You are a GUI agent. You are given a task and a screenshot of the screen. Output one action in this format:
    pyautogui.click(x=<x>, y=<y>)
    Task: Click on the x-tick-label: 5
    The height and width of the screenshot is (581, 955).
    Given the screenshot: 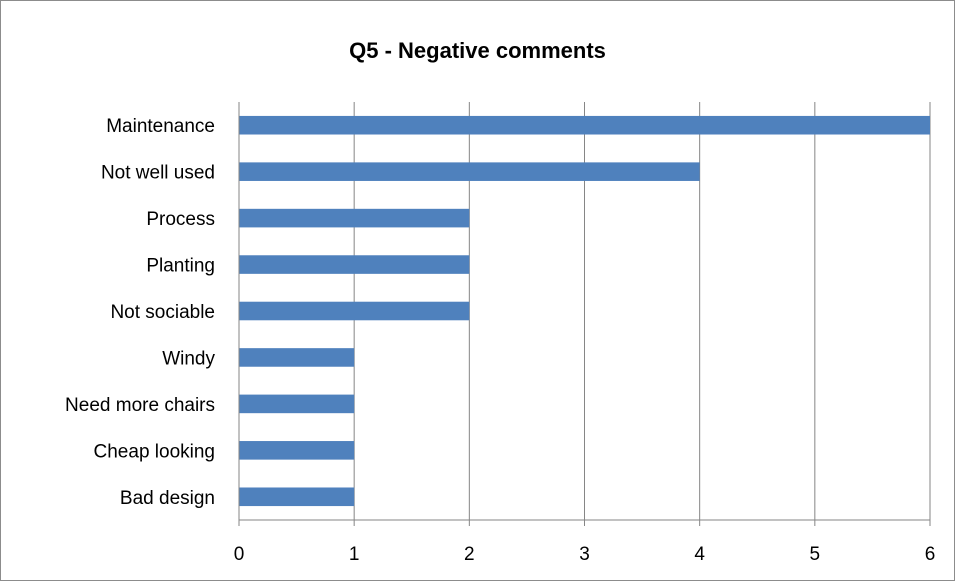 What is the action you would take?
    pyautogui.click(x=815, y=554)
    